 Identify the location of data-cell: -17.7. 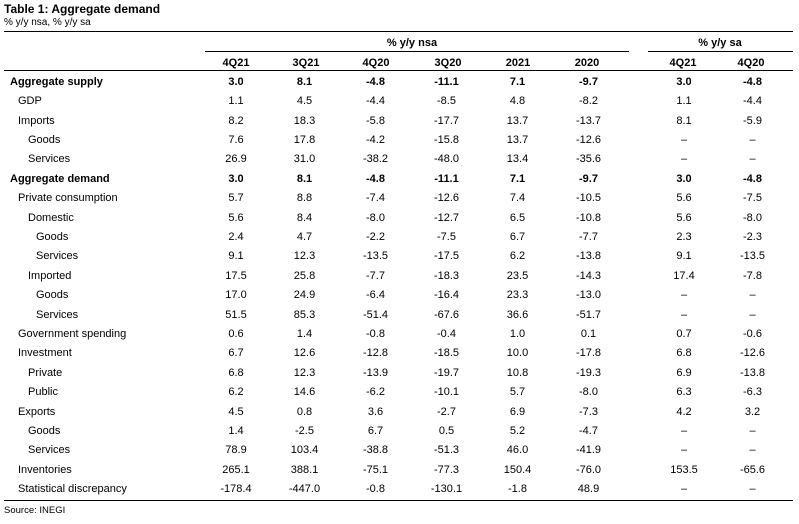
(446, 120).